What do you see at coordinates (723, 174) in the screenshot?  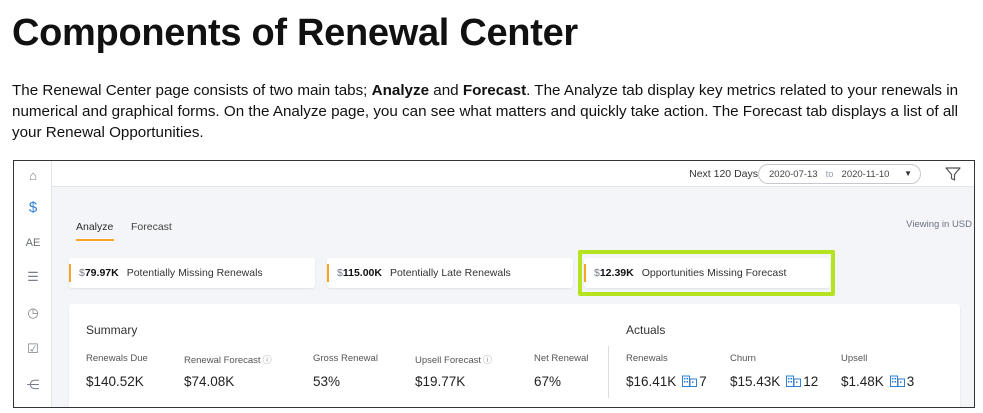 I see `date-range-label: Next 120 Days` at bounding box center [723, 174].